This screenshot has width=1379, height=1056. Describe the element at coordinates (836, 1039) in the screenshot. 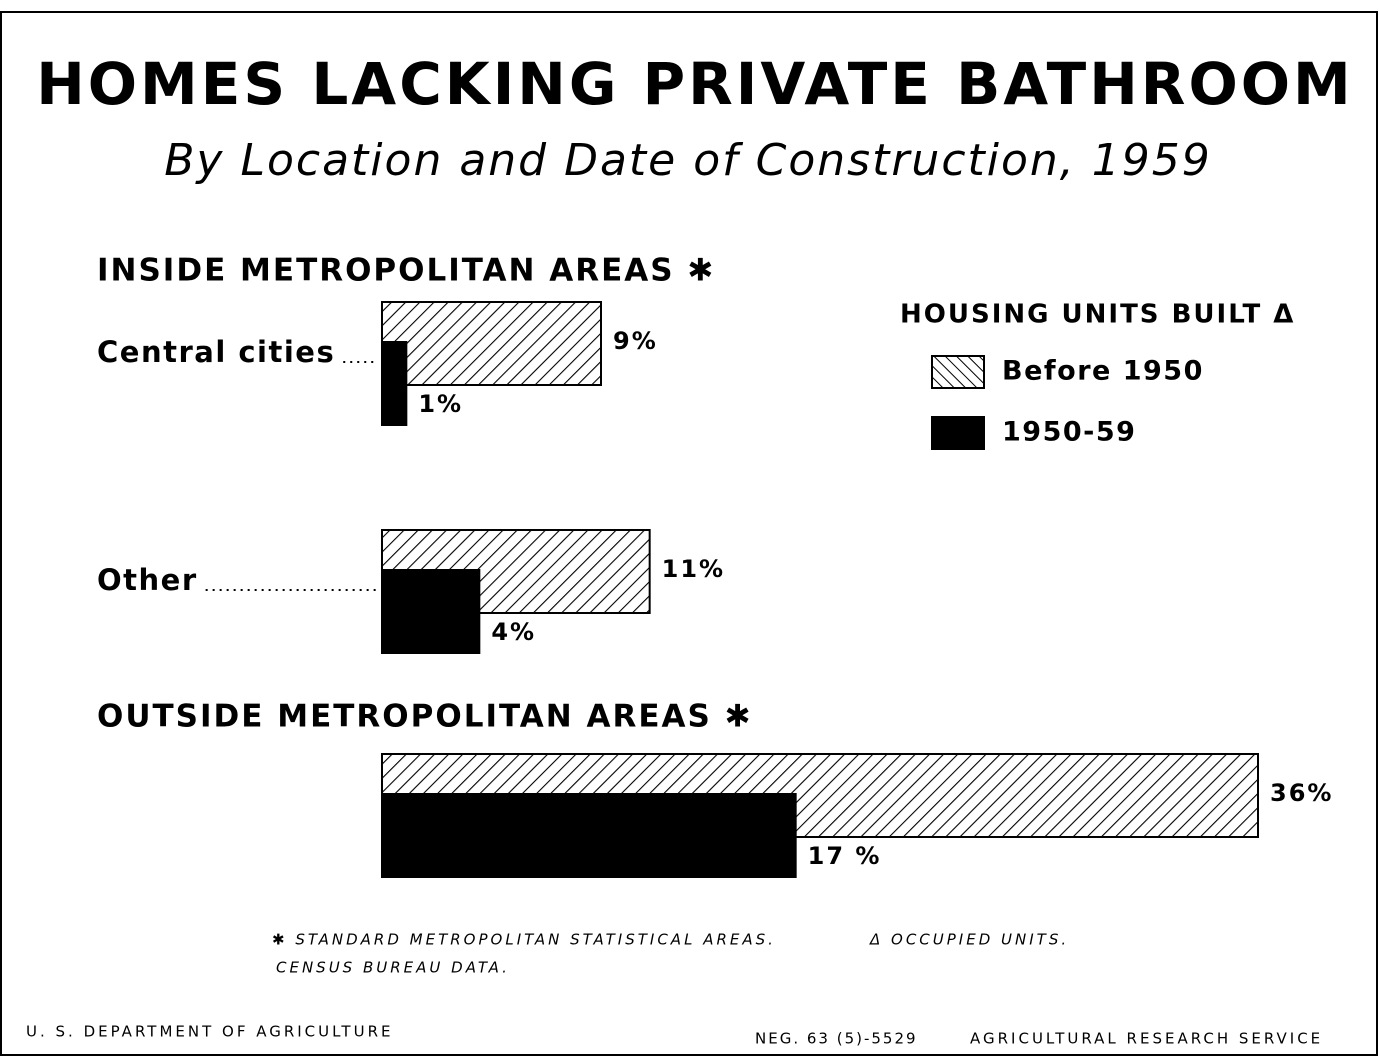

I see `footer: NEG. 63 (5)-5529` at that location.